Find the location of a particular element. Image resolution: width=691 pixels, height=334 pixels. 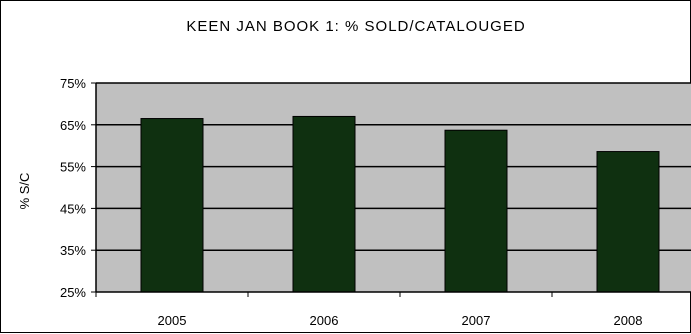

x-tick-label-2005: 2005 is located at coordinates (172, 320).